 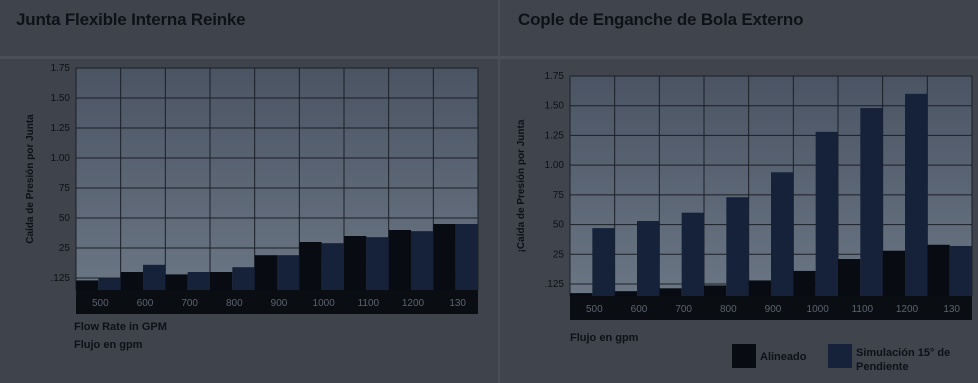 I want to click on right-x-tick-label: 800, so click(x=728, y=309).